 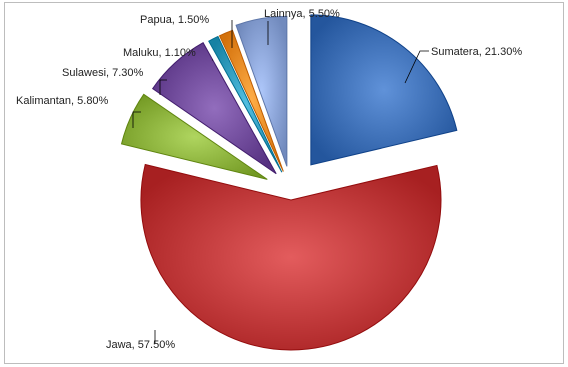 I want to click on pie-slice-sulawesi, so click(x=214, y=108).